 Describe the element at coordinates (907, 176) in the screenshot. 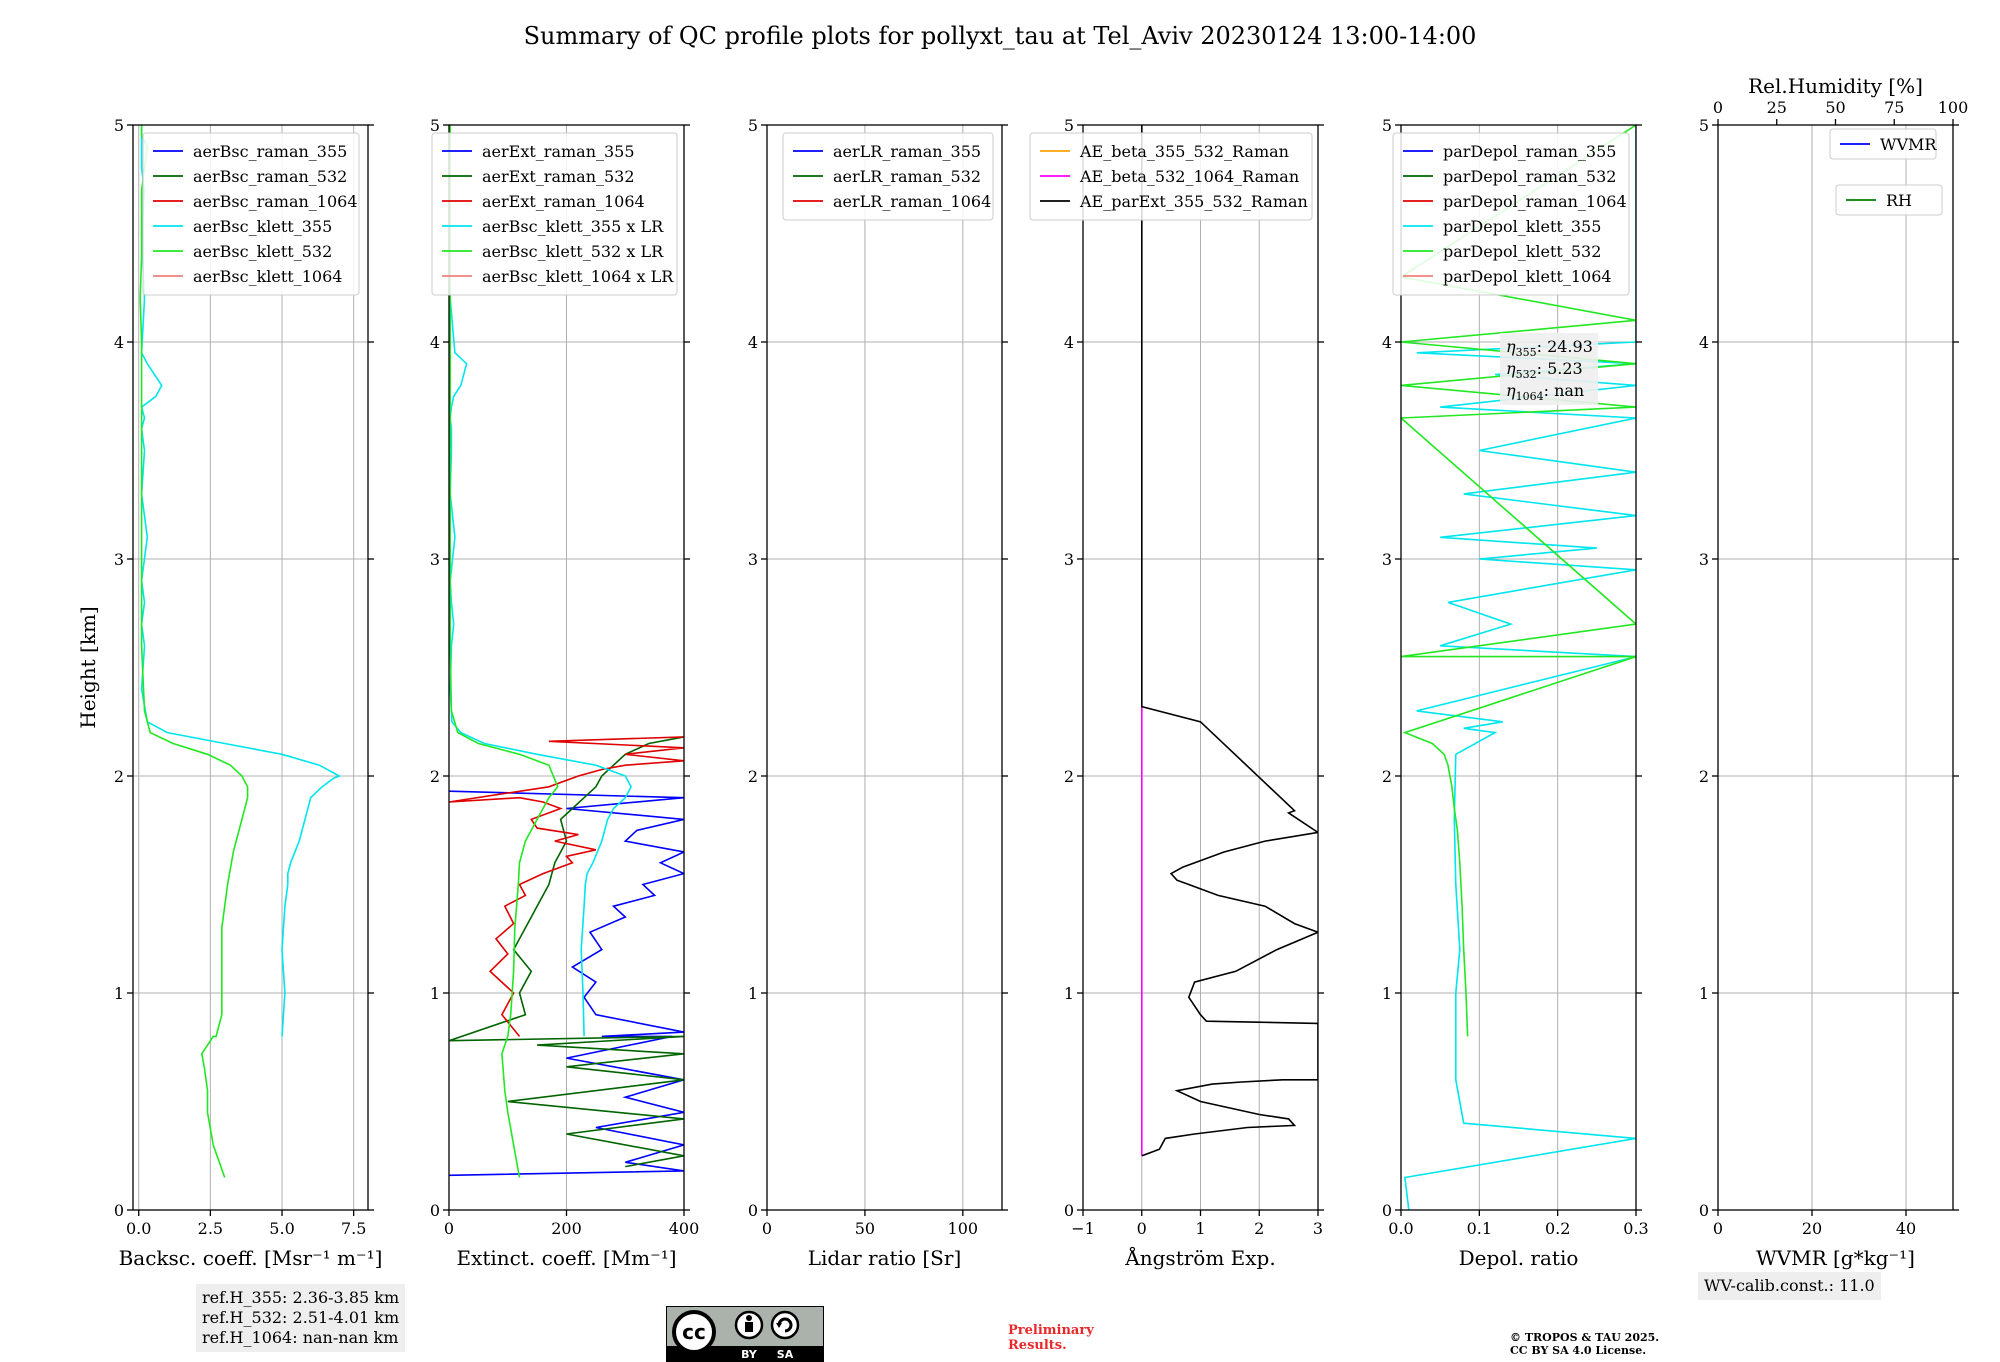

I see `legend-label-aerLR_raman_532: aerLR_raman_532` at that location.